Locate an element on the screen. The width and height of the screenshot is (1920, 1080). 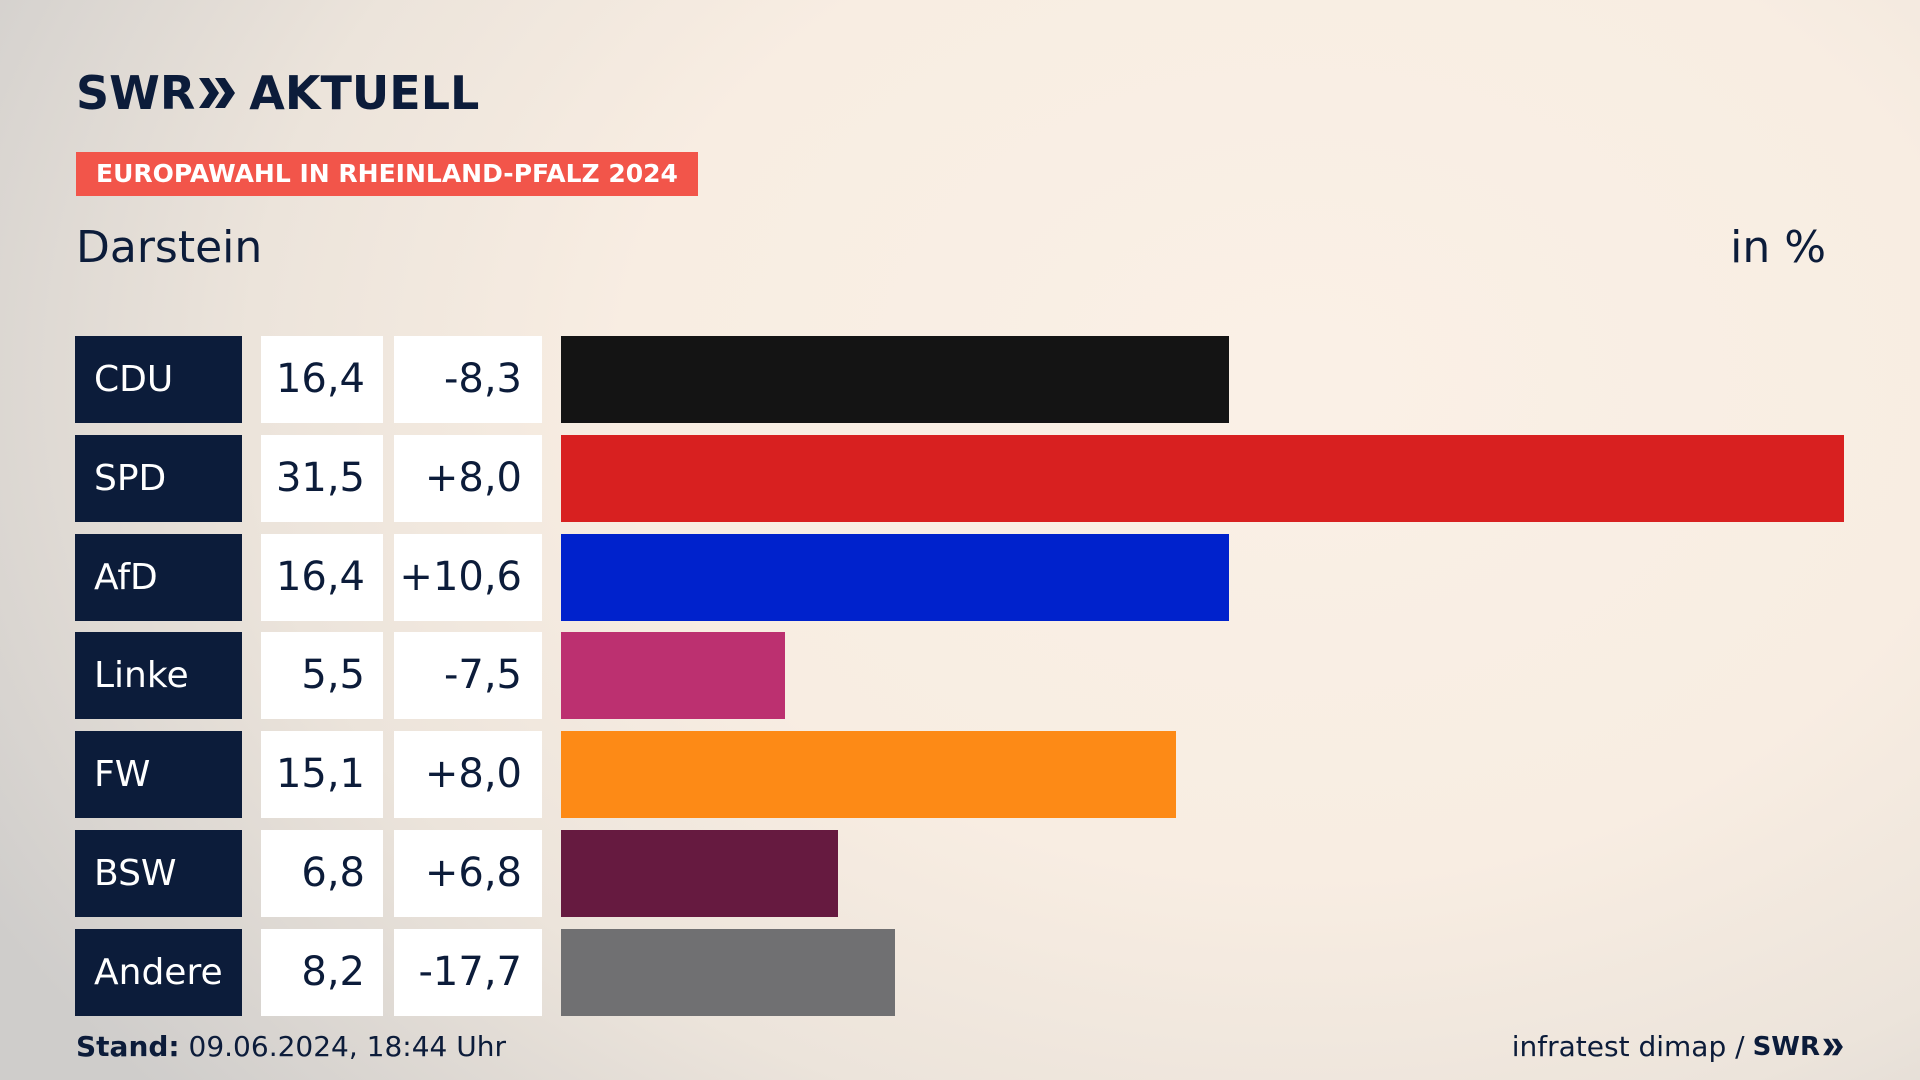
result-row-andere: Andere 8,2 -17,7 is located at coordinates (960, 973).